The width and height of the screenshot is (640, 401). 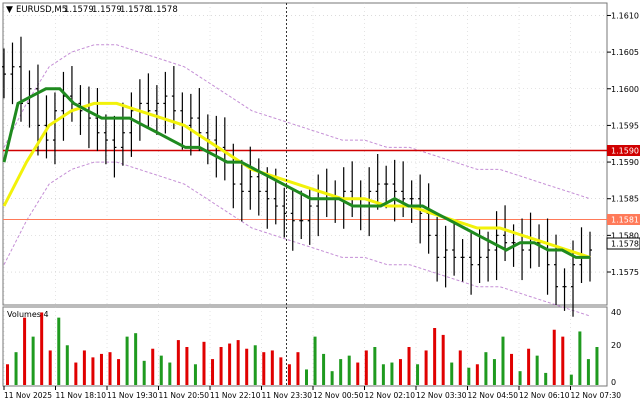 I want to click on volume-label: Volumes 4, so click(x=28, y=314).